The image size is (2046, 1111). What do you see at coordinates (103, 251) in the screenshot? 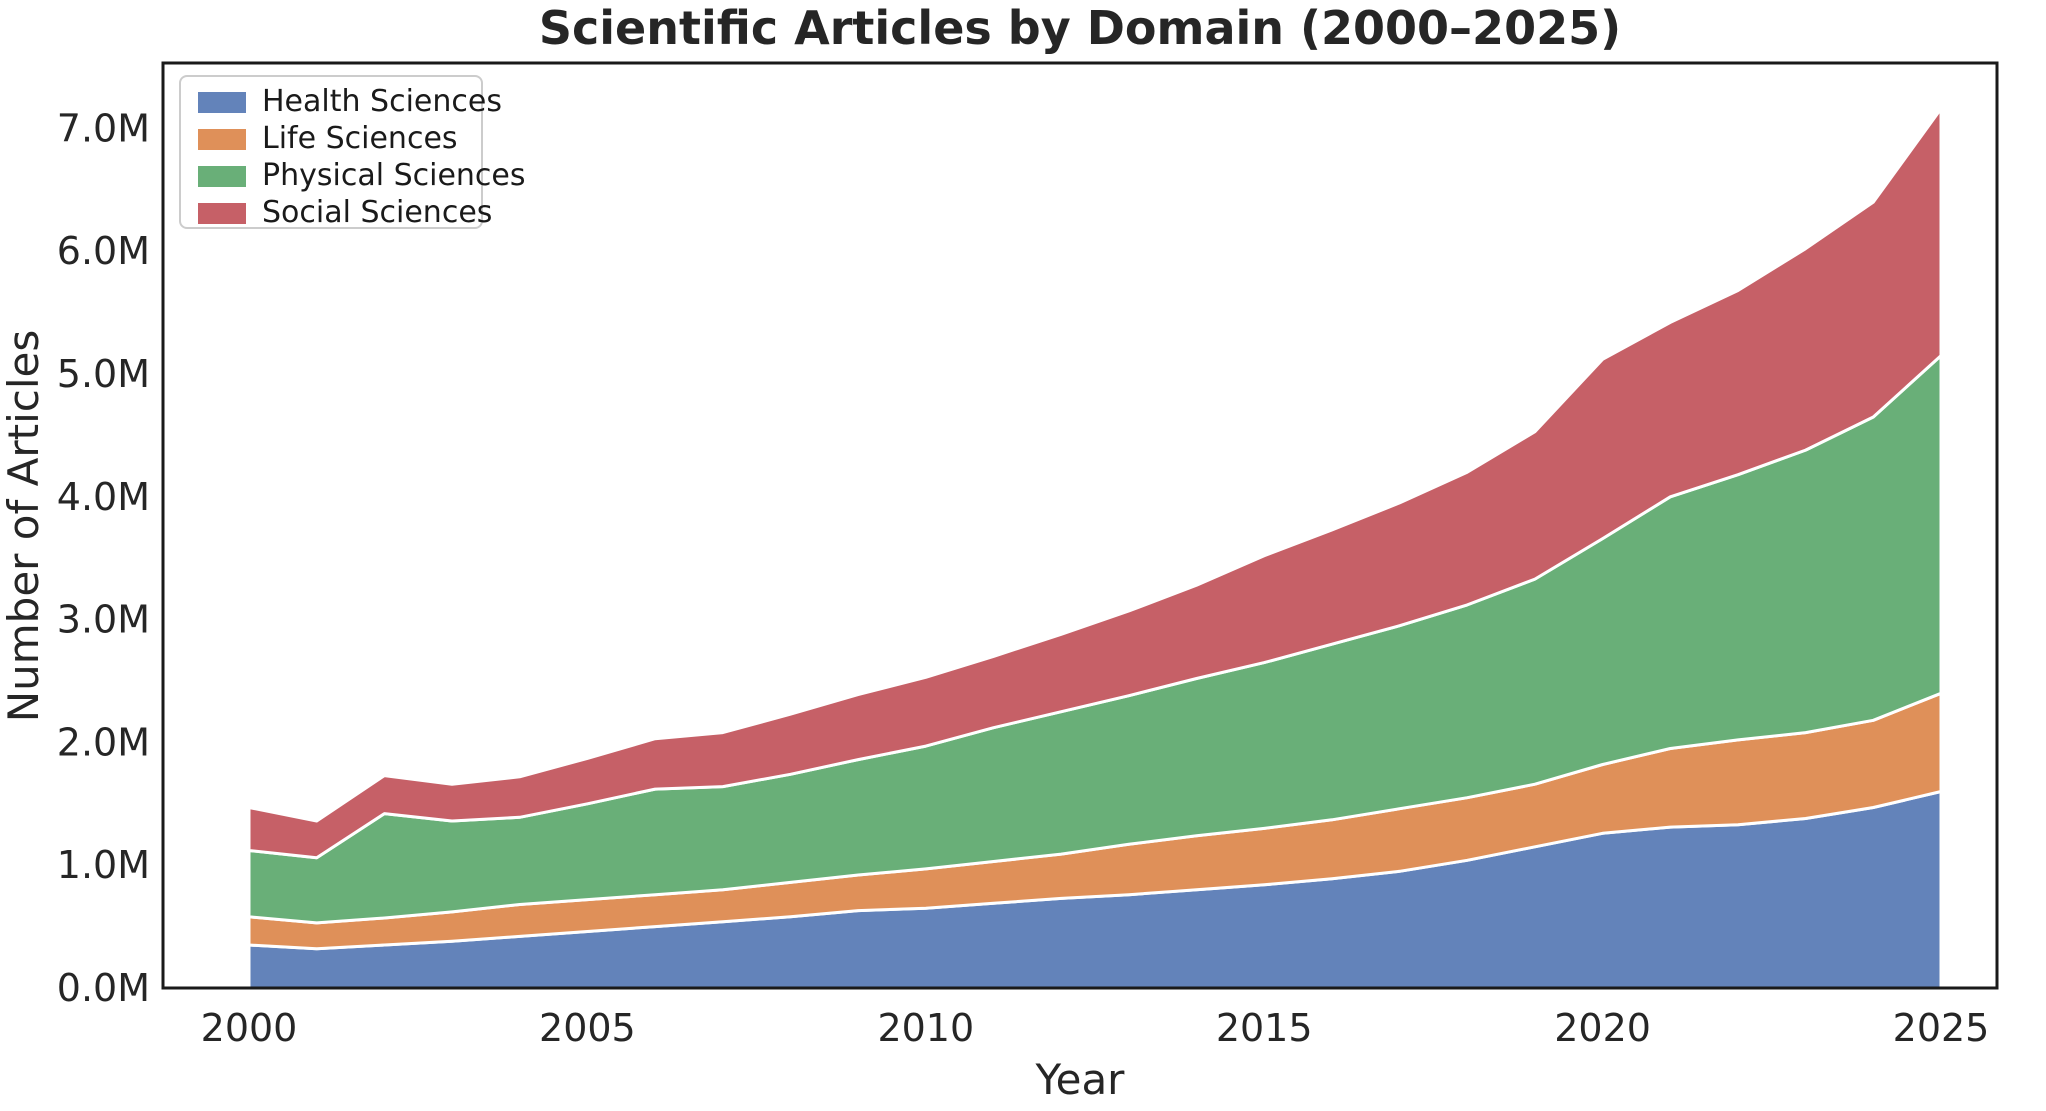
I see `y-tick-label: 6.0M` at bounding box center [103, 251].